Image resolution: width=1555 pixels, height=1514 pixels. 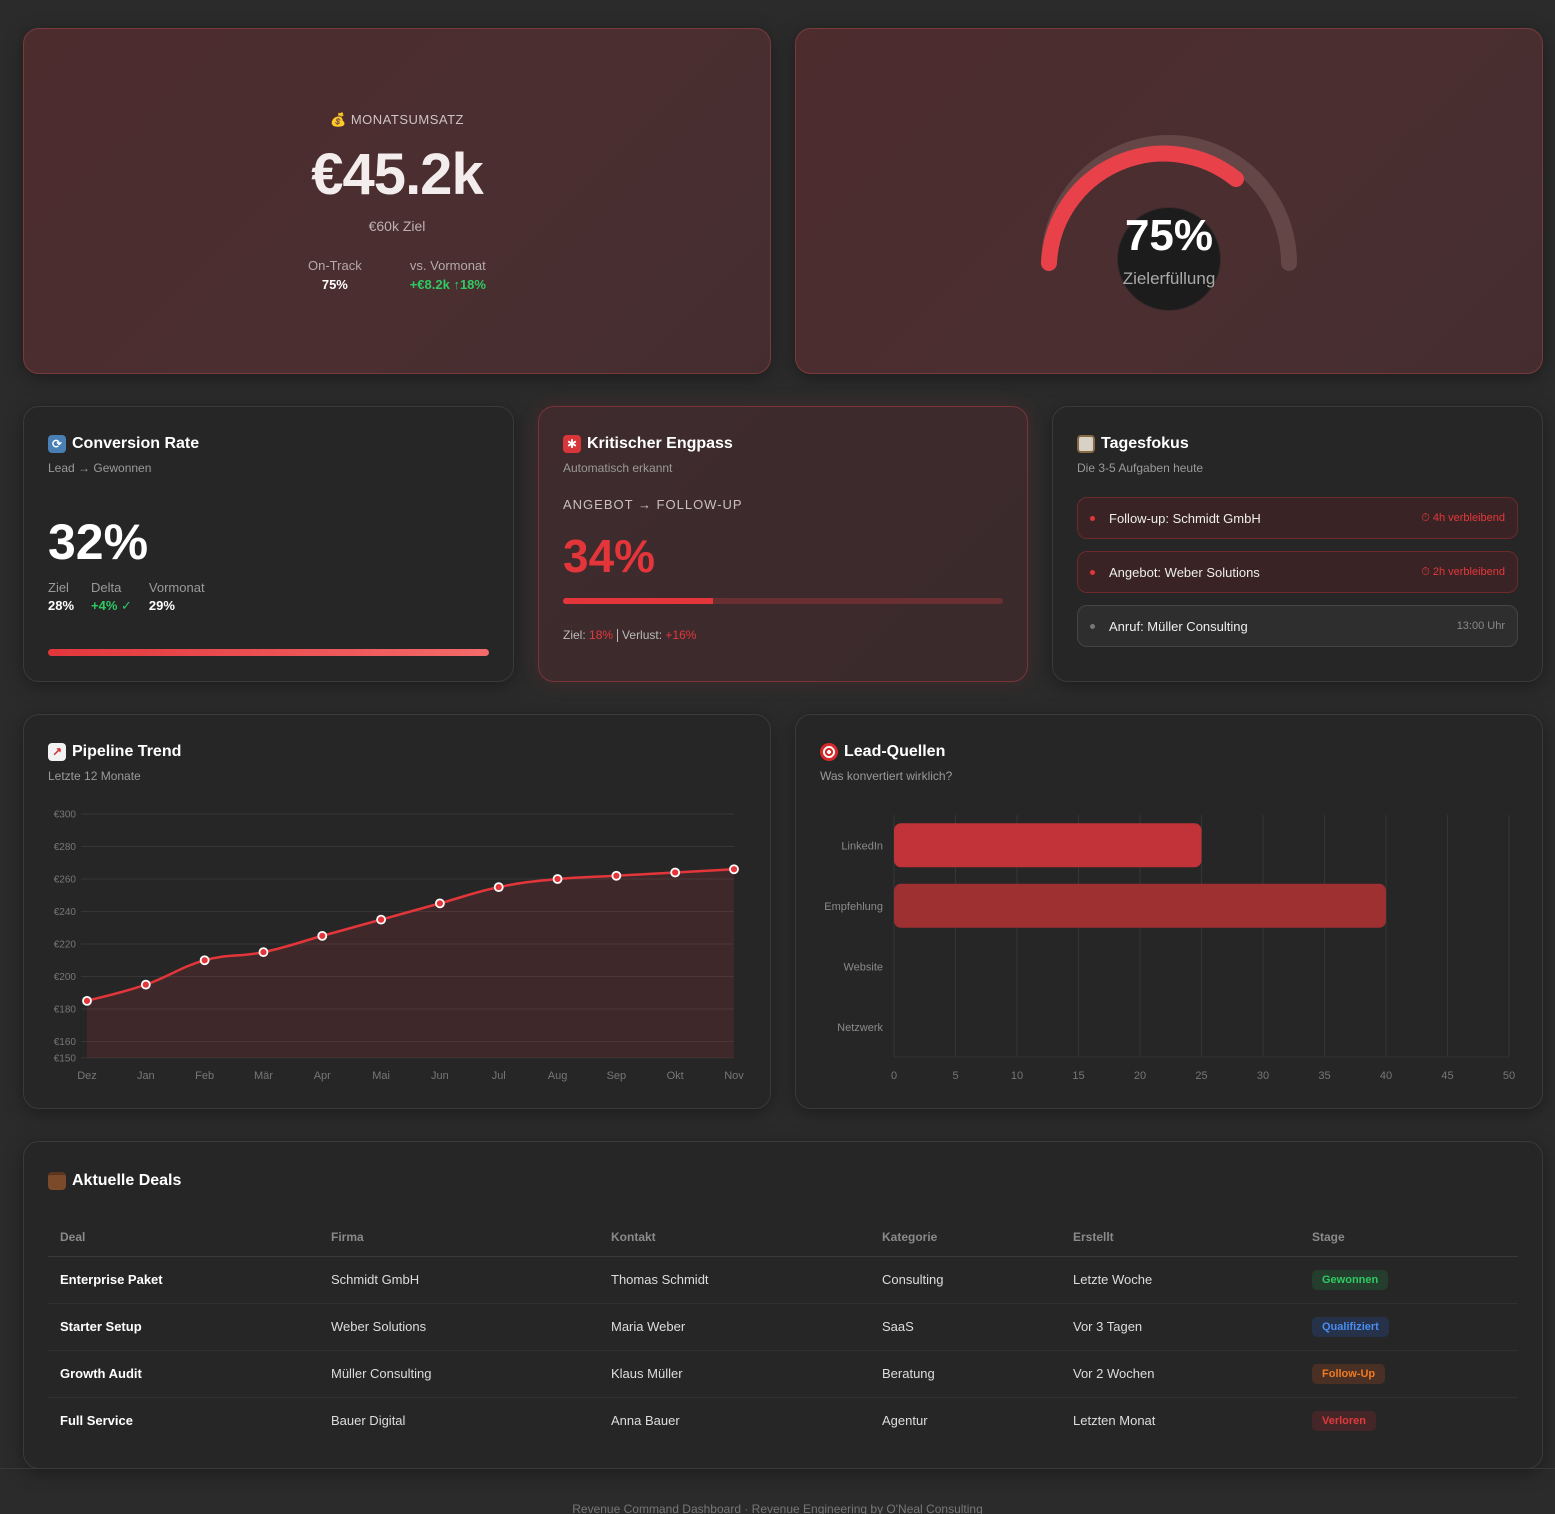 What do you see at coordinates (965, 1280) in the screenshot?
I see `category-cell: Consulting` at bounding box center [965, 1280].